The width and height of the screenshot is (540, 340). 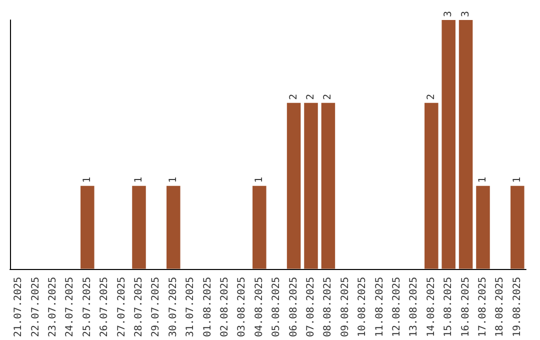 What do you see at coordinates (190, 307) in the screenshot?
I see `x-tick-label: 31.07.2025` at bounding box center [190, 307].